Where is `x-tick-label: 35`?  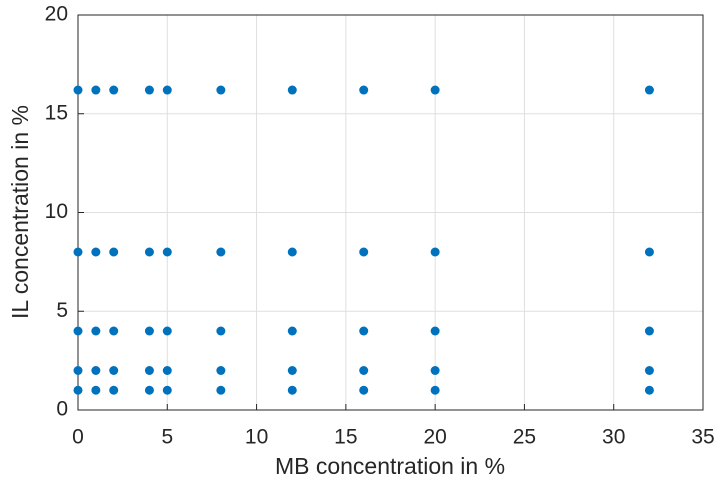
x-tick-label: 35 is located at coordinates (702, 437).